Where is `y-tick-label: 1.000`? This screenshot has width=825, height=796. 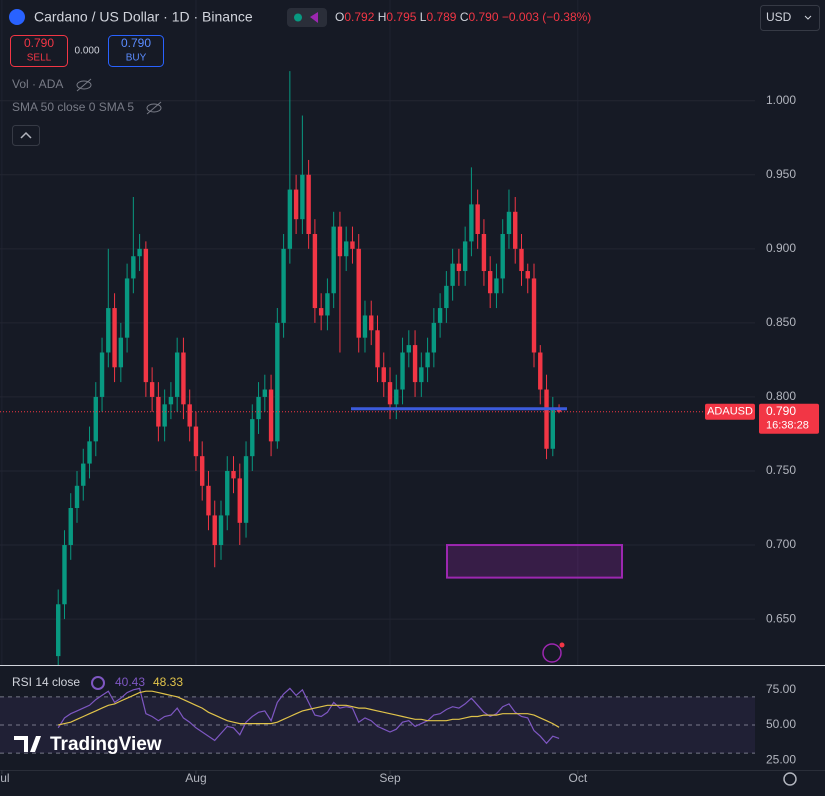
y-tick-label: 1.000 is located at coordinates (781, 100).